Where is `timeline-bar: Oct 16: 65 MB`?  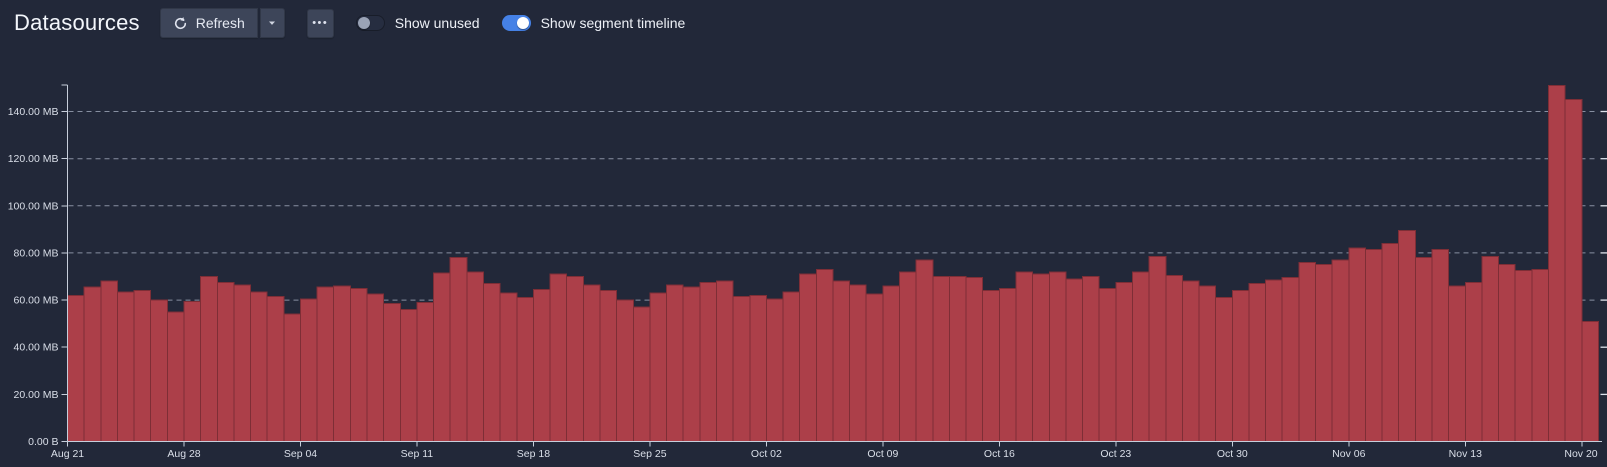 timeline-bar: Oct 16: 65 MB is located at coordinates (1007, 364).